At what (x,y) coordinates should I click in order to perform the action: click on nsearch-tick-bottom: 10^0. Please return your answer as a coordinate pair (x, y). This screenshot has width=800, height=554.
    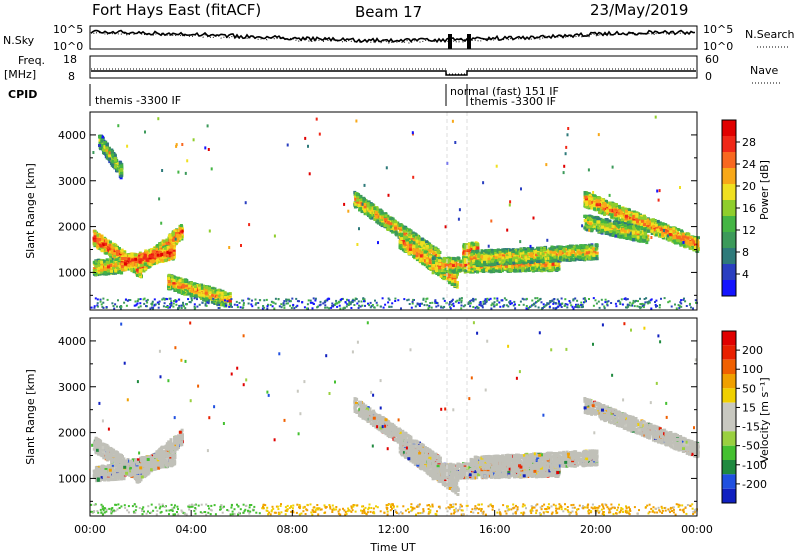
    Looking at the image, I should click on (718, 46).